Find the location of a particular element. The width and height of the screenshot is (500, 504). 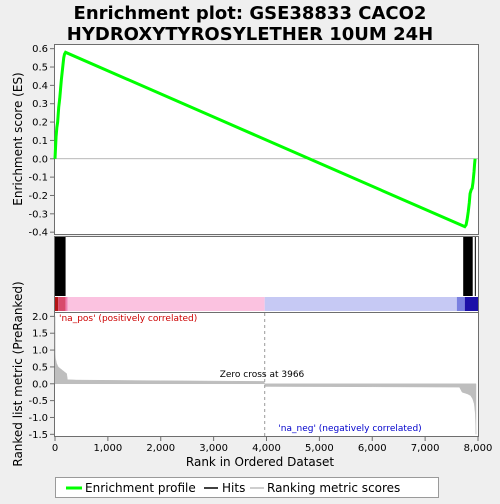

legend-box is located at coordinates (247, 487).